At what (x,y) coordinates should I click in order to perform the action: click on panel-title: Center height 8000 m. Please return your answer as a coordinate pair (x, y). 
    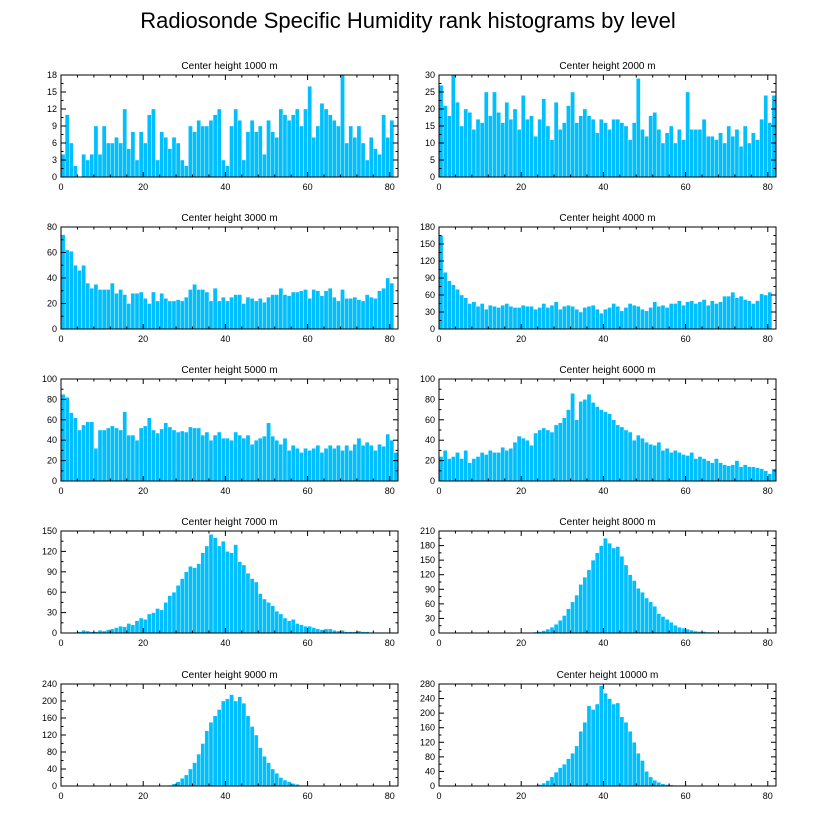
    Looking at the image, I should click on (607, 522).